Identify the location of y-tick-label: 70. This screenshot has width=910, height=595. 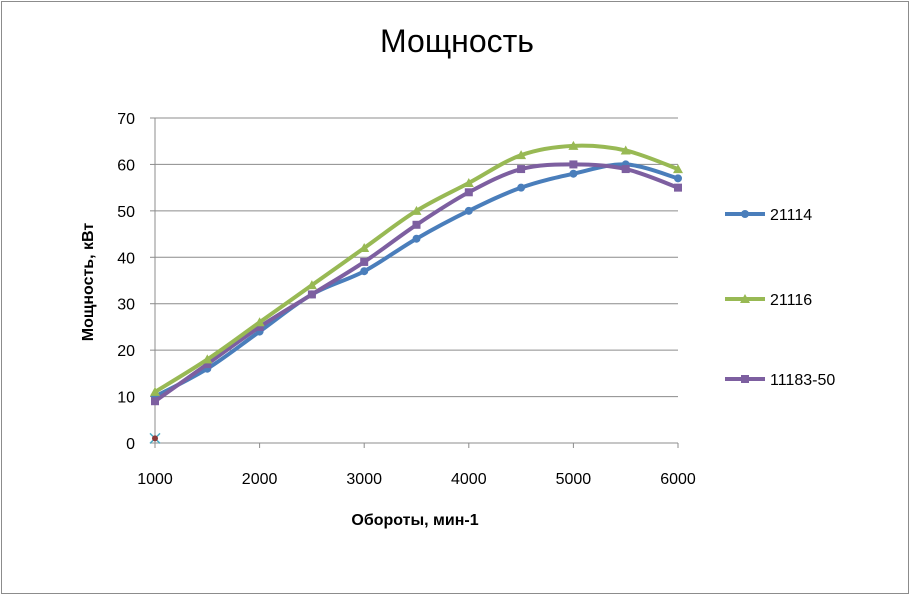
(126, 119).